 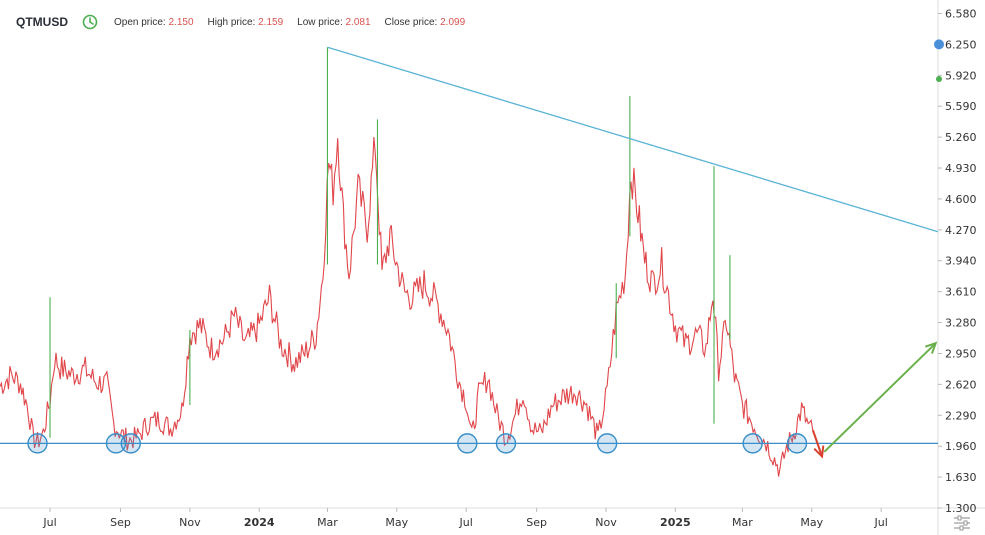 What do you see at coordinates (961, 199) in the screenshot?
I see `y-tick-label: 4.600` at bounding box center [961, 199].